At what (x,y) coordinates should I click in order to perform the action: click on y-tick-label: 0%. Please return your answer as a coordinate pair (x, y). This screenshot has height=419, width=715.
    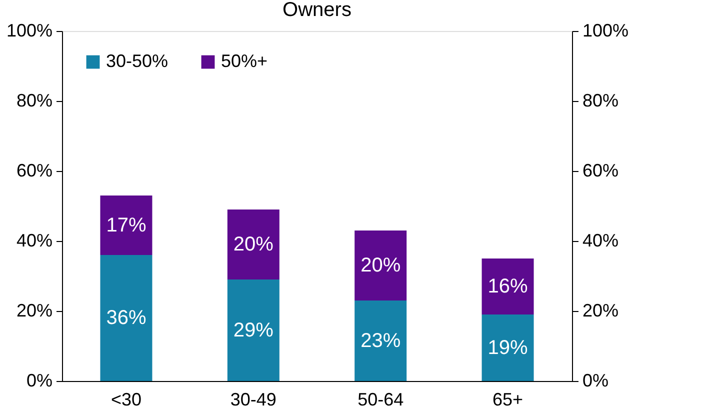
    Looking at the image, I should click on (39, 380).